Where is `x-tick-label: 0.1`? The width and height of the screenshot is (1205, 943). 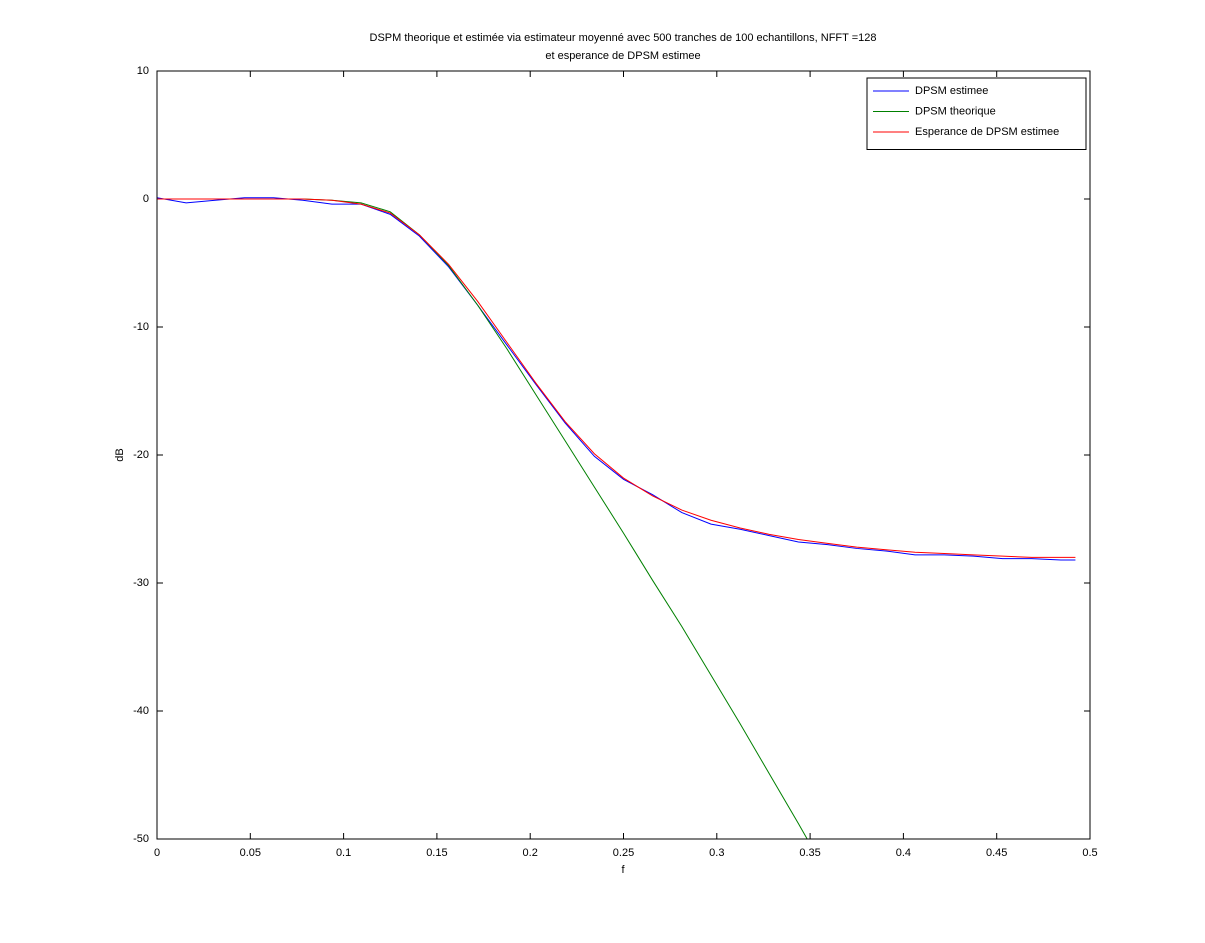 x-tick-label: 0.1 is located at coordinates (343, 853).